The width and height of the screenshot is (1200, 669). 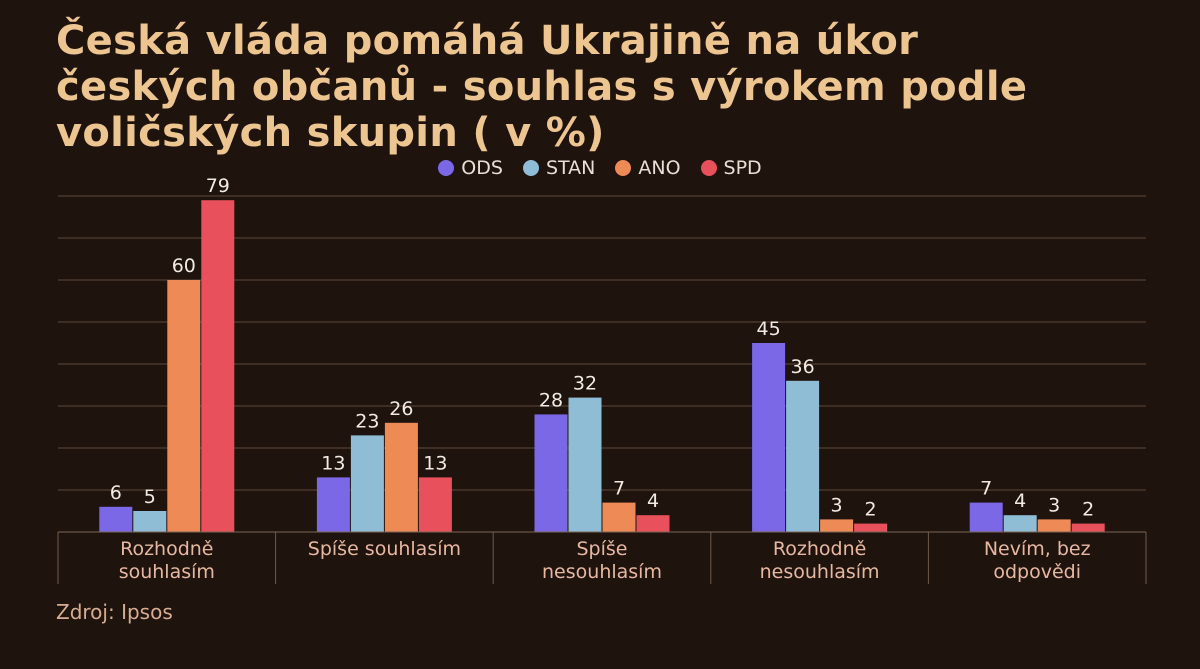 I want to click on legend-item-stan: STAN, so click(x=559, y=168).